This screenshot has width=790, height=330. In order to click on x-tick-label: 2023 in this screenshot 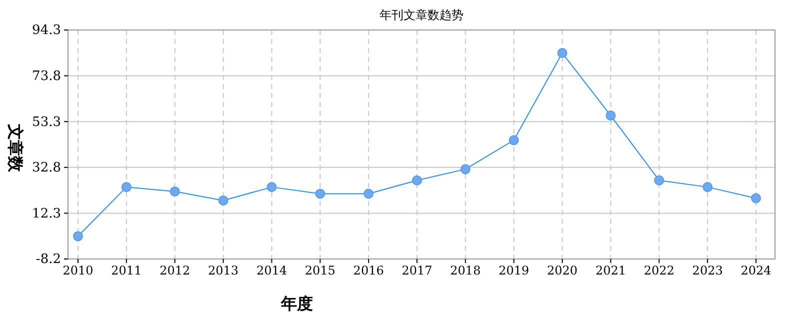, I will do `click(707, 271)`.